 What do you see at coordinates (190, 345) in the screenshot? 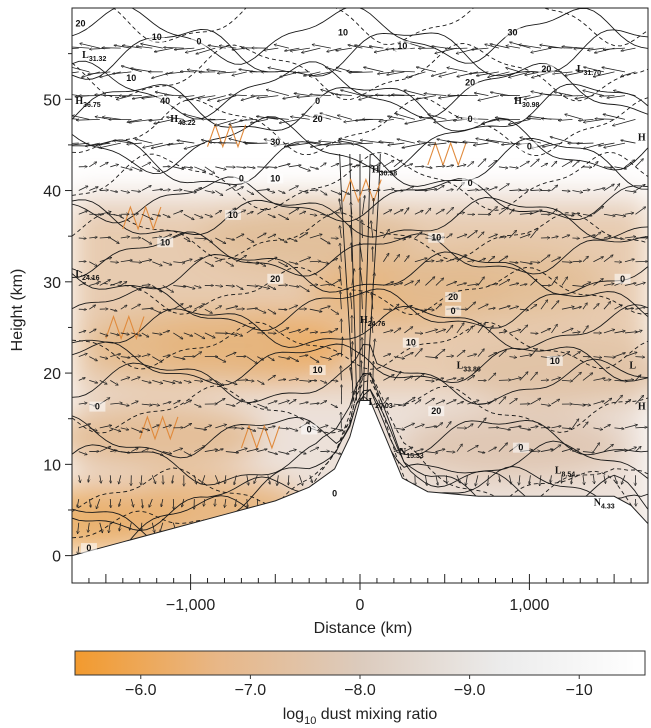
I see `dust-blob` at bounding box center [190, 345].